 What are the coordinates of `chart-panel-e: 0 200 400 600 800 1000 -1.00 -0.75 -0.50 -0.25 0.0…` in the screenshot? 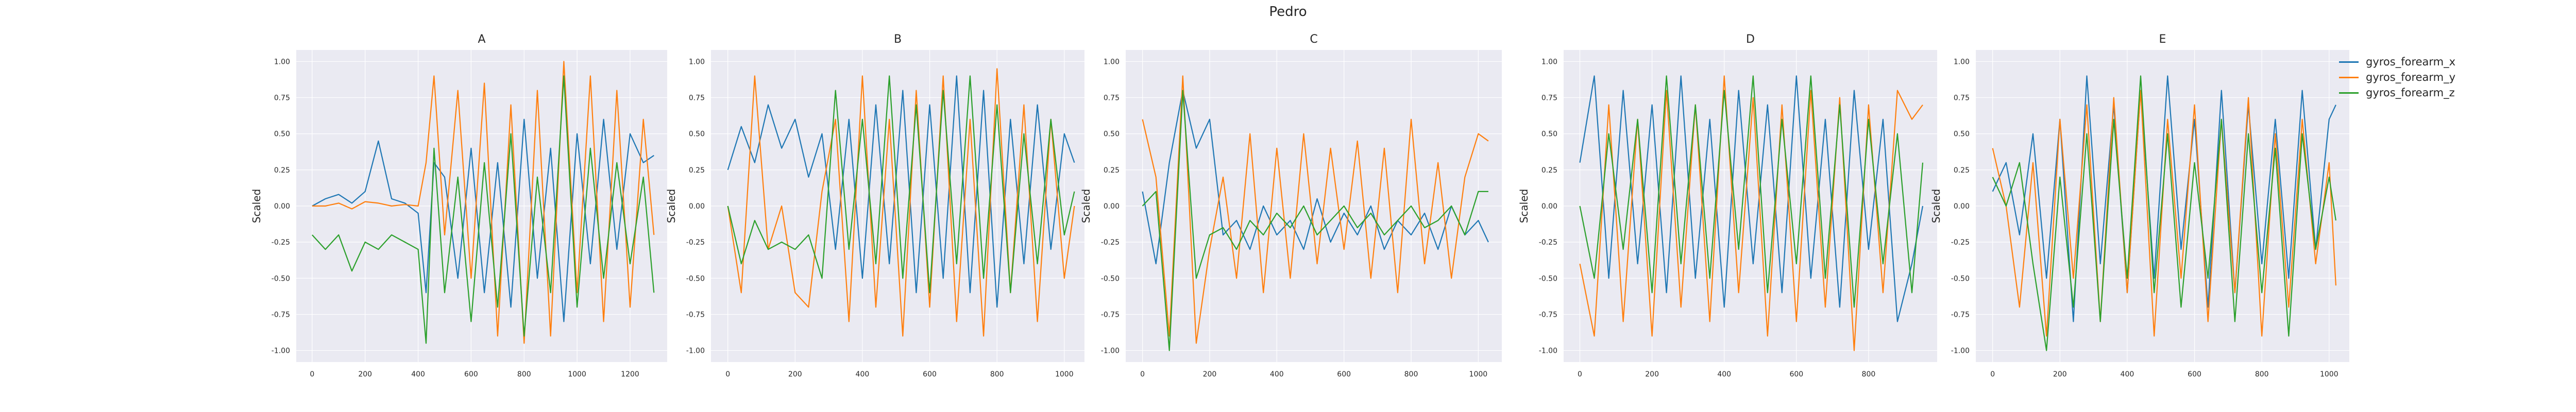 It's located at (2139, 206).